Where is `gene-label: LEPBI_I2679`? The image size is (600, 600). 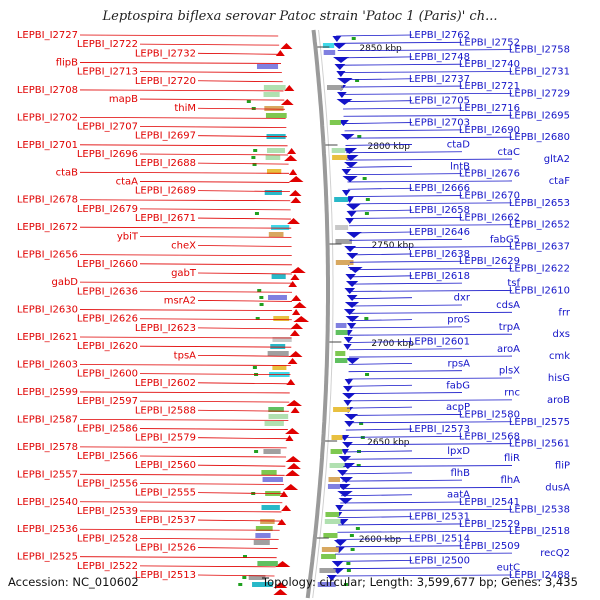
gene-label: LEPBI_I2679 is located at coordinates (107, 209).